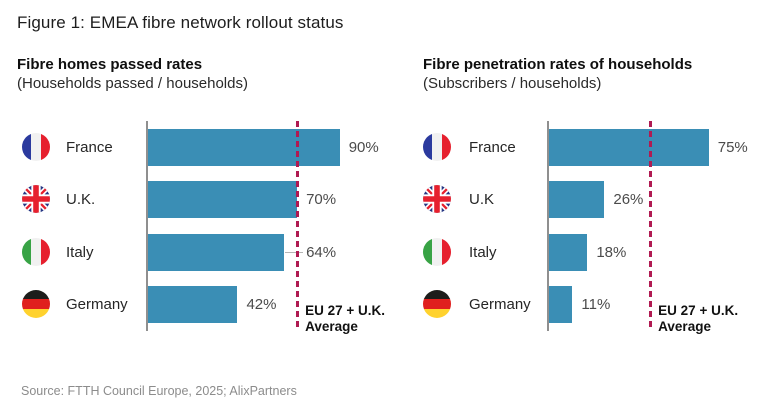  I want to click on leader-line, so click(294, 252).